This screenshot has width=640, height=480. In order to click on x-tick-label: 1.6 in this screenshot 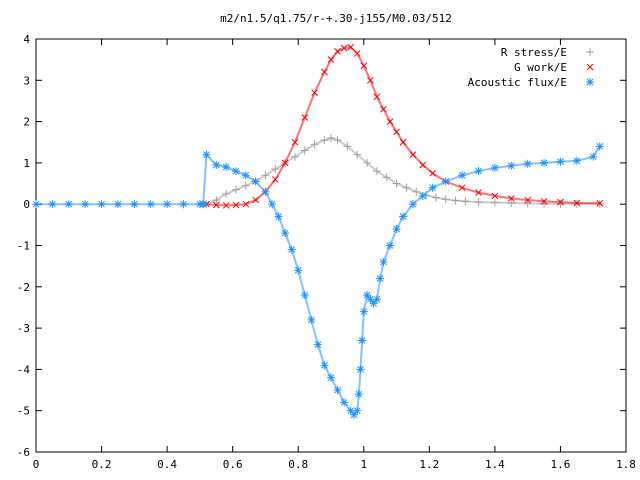, I will do `click(561, 464)`.